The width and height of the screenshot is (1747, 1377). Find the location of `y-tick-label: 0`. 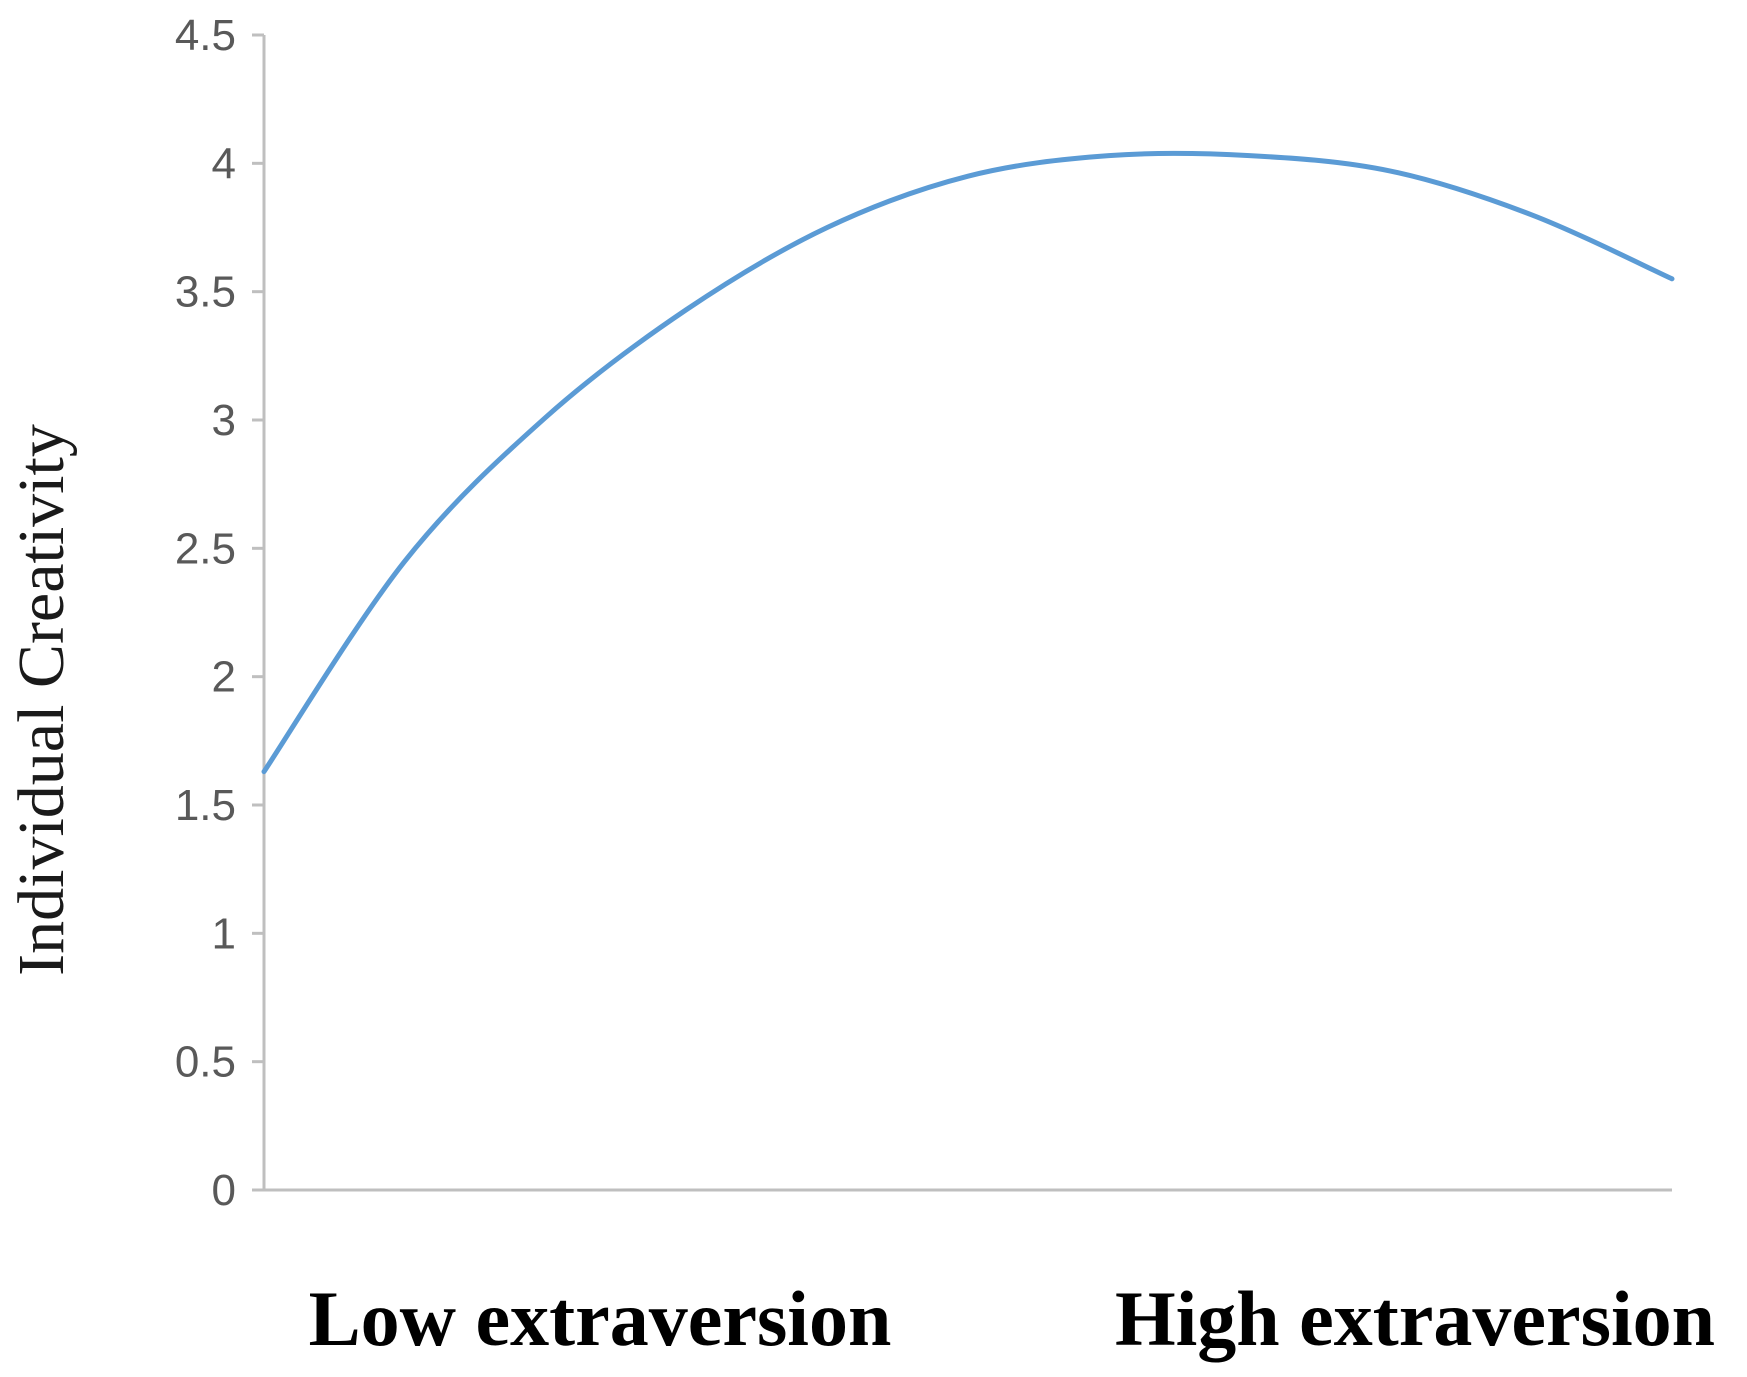

y-tick-label: 0 is located at coordinates (224, 1190).